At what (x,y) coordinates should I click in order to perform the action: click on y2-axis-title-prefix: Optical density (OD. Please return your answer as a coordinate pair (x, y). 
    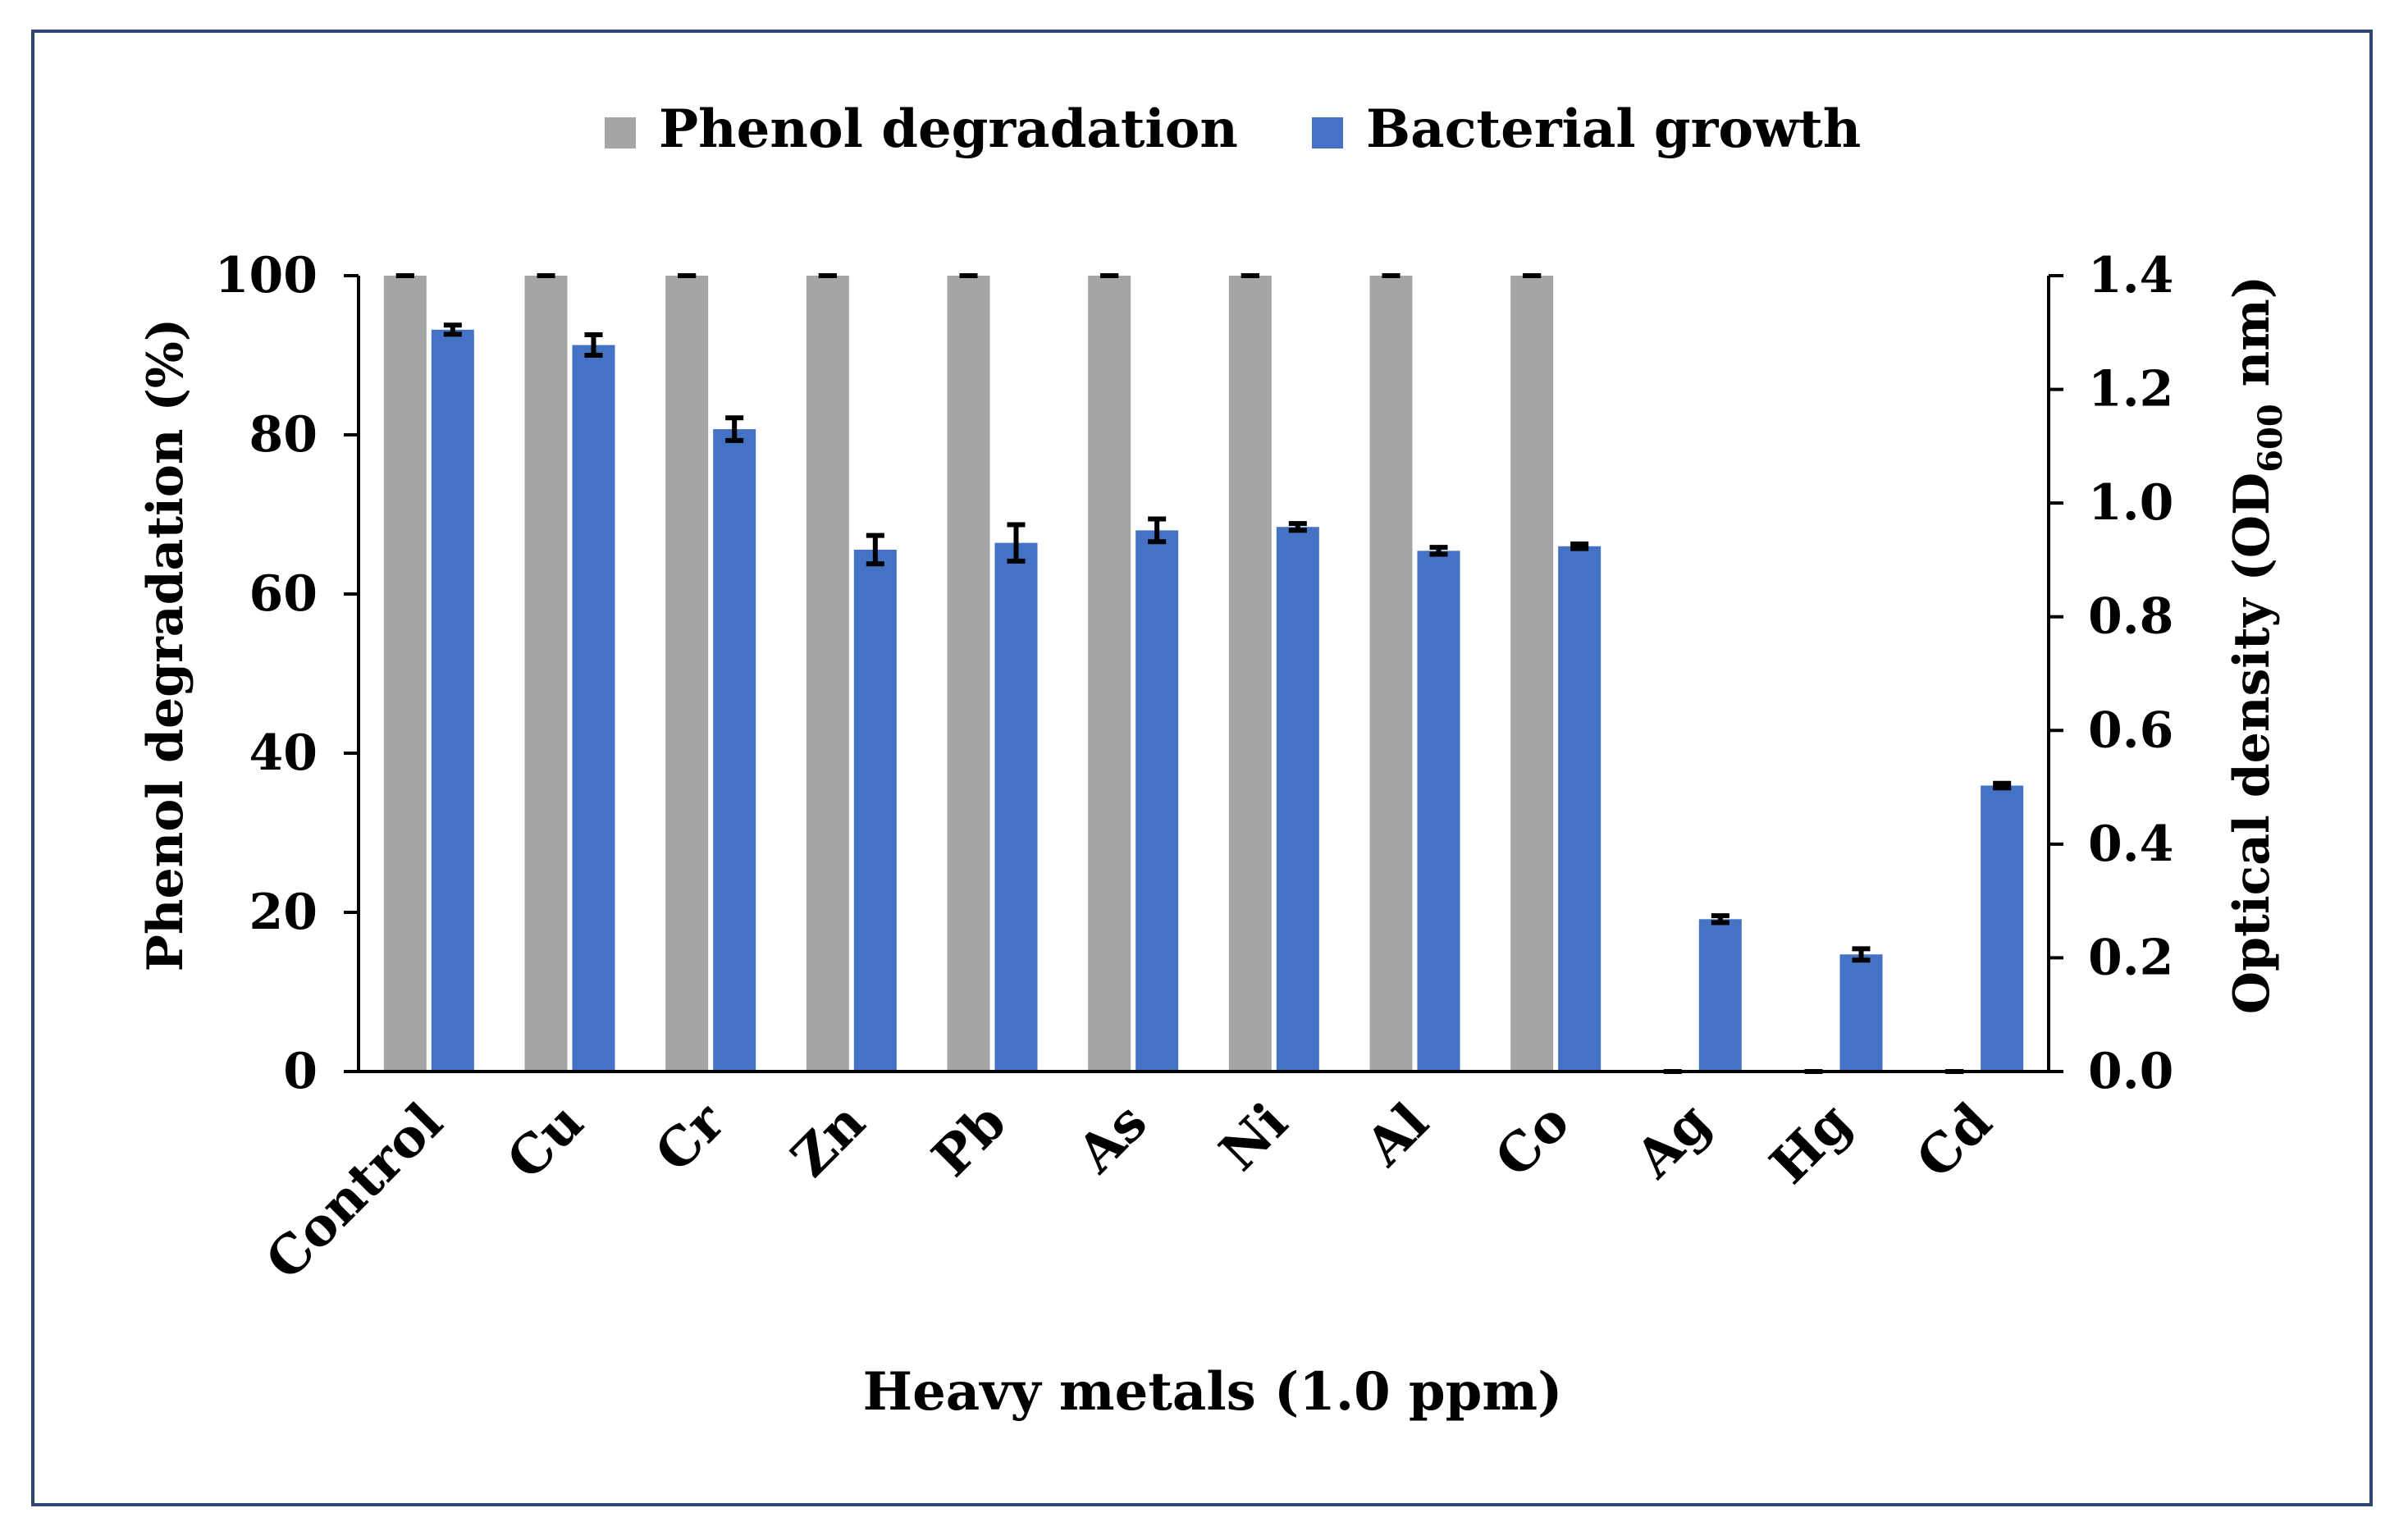
    Looking at the image, I should click on (2252, 743).